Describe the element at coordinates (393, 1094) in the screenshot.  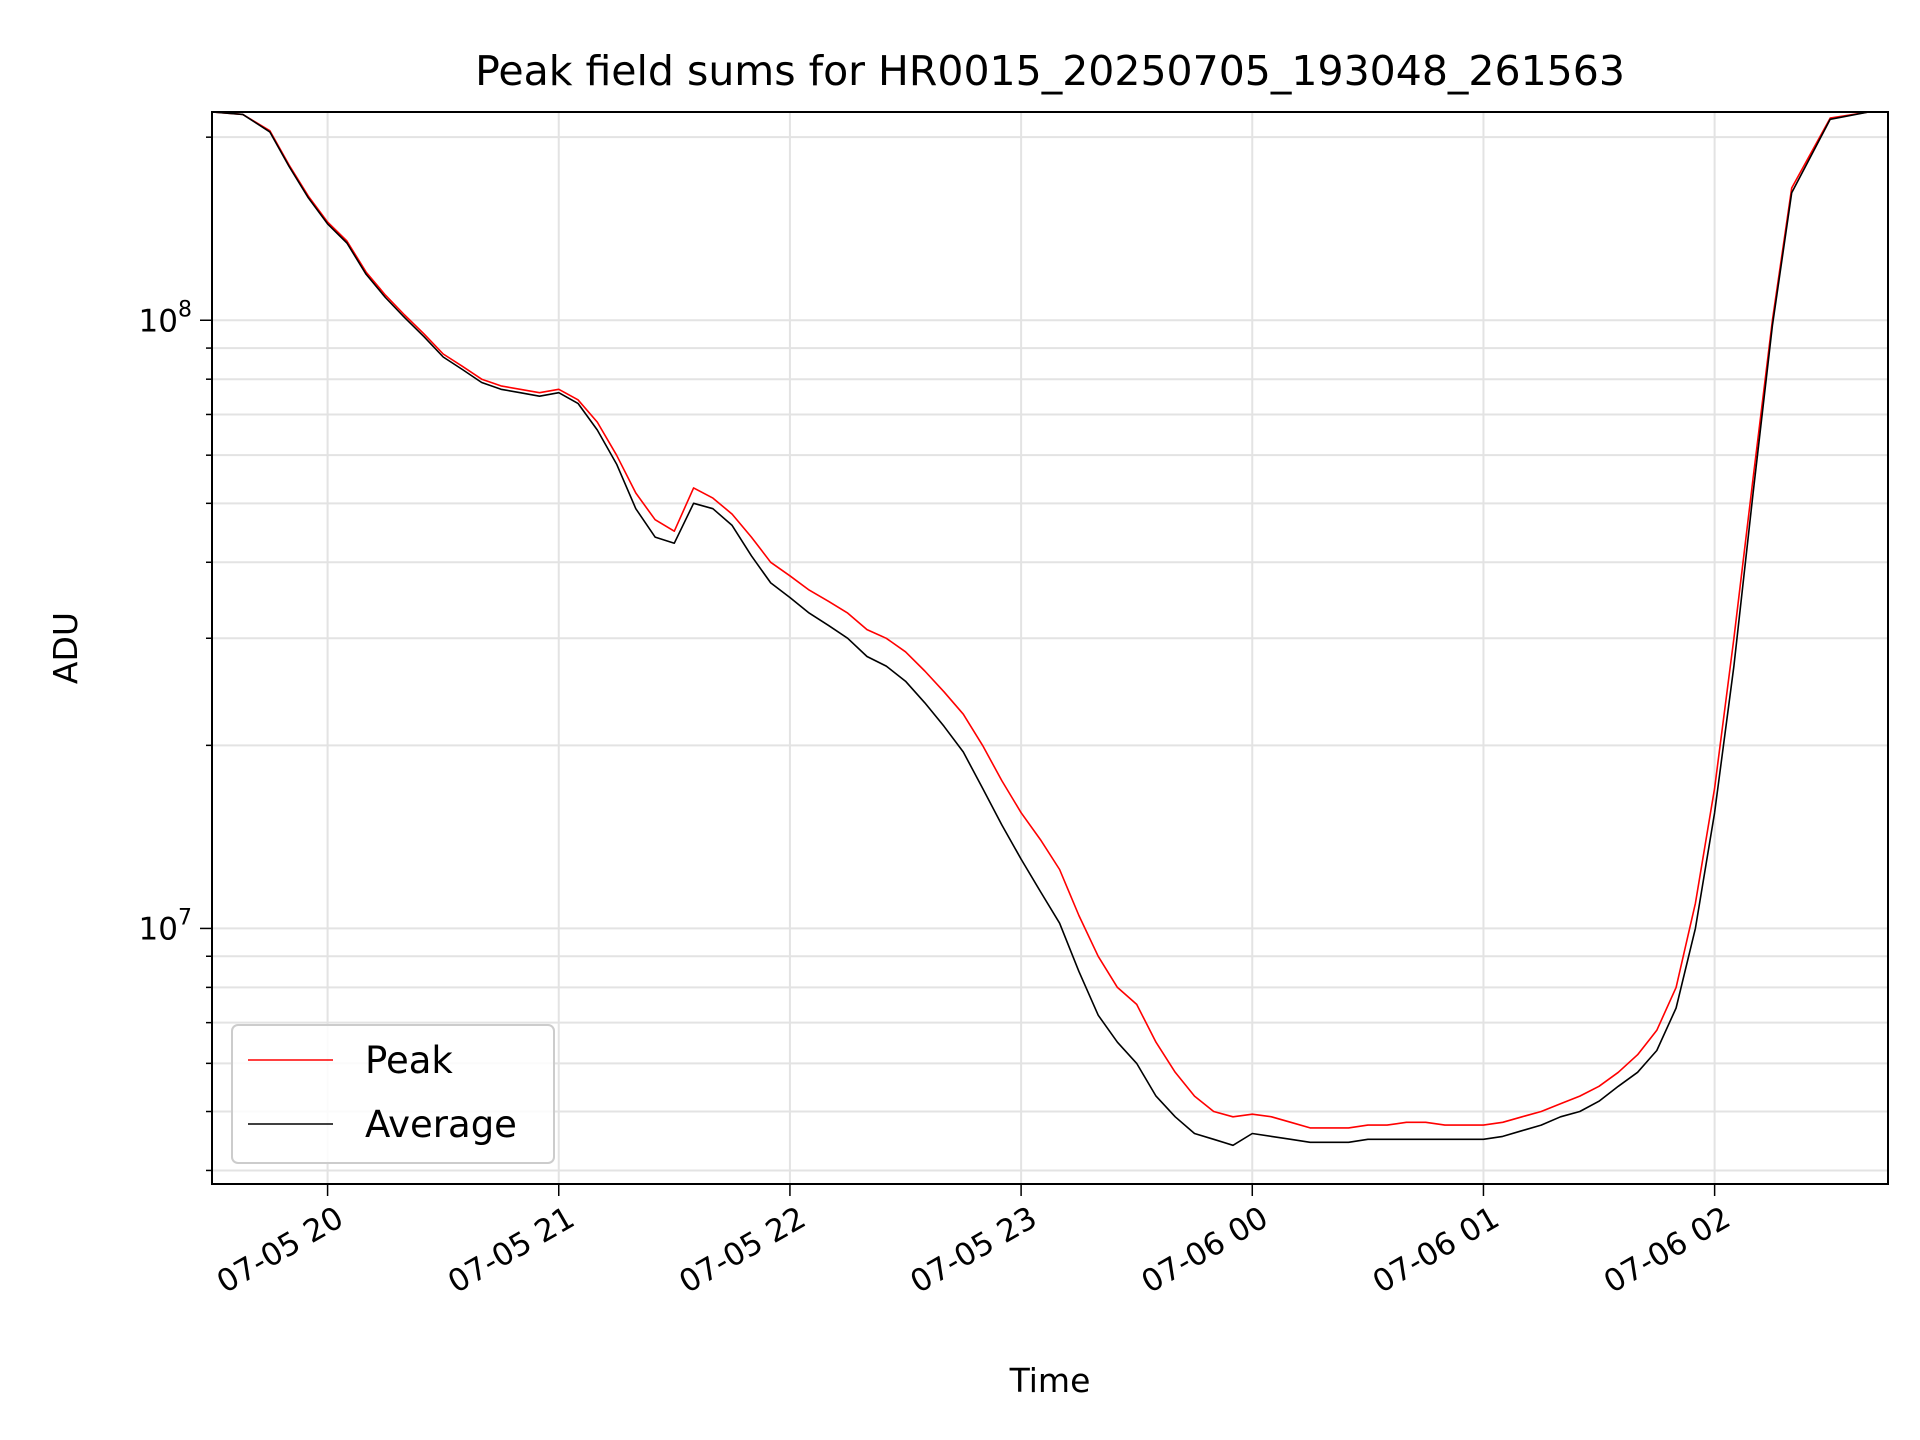
I see `legend: Peak Average` at that location.